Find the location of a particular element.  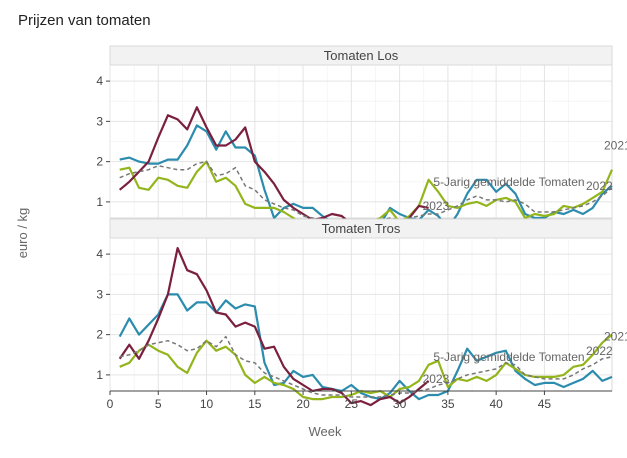

panel-2-y-tick-label: 2 is located at coordinates (99, 335).